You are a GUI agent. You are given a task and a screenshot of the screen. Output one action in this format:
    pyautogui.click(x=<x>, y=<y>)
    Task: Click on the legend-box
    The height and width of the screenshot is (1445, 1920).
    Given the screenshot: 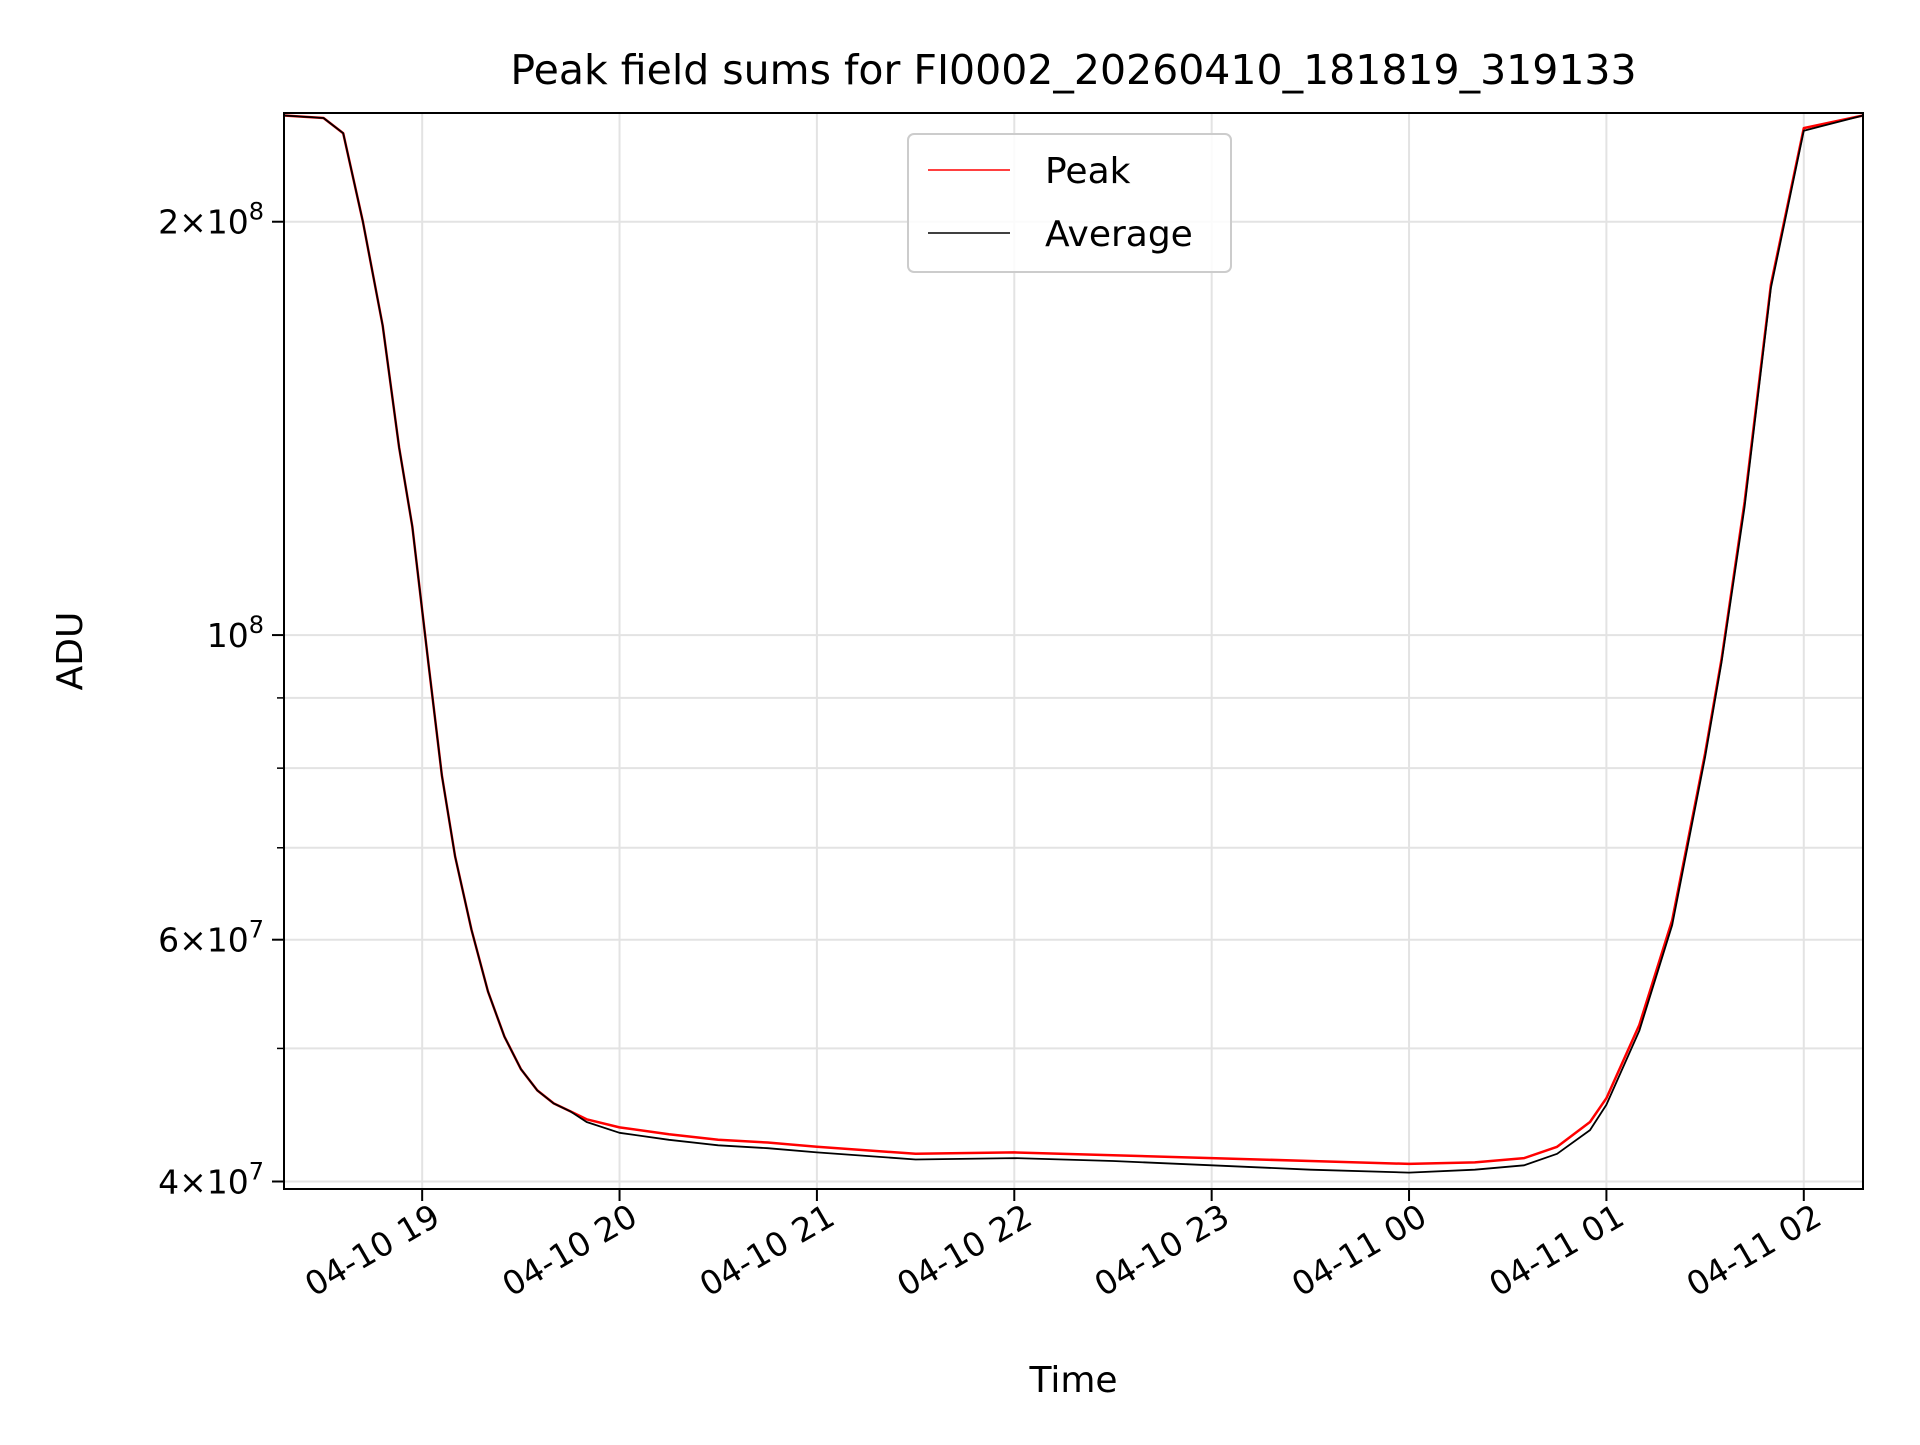 What is the action you would take?
    pyautogui.click(x=1069, y=203)
    